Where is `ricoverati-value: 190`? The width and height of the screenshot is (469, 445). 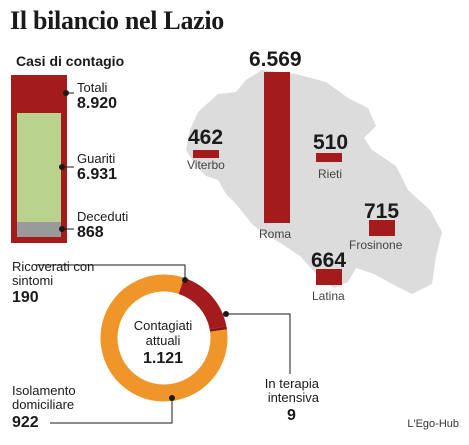
ricoverati-value: 190 is located at coordinates (25, 297).